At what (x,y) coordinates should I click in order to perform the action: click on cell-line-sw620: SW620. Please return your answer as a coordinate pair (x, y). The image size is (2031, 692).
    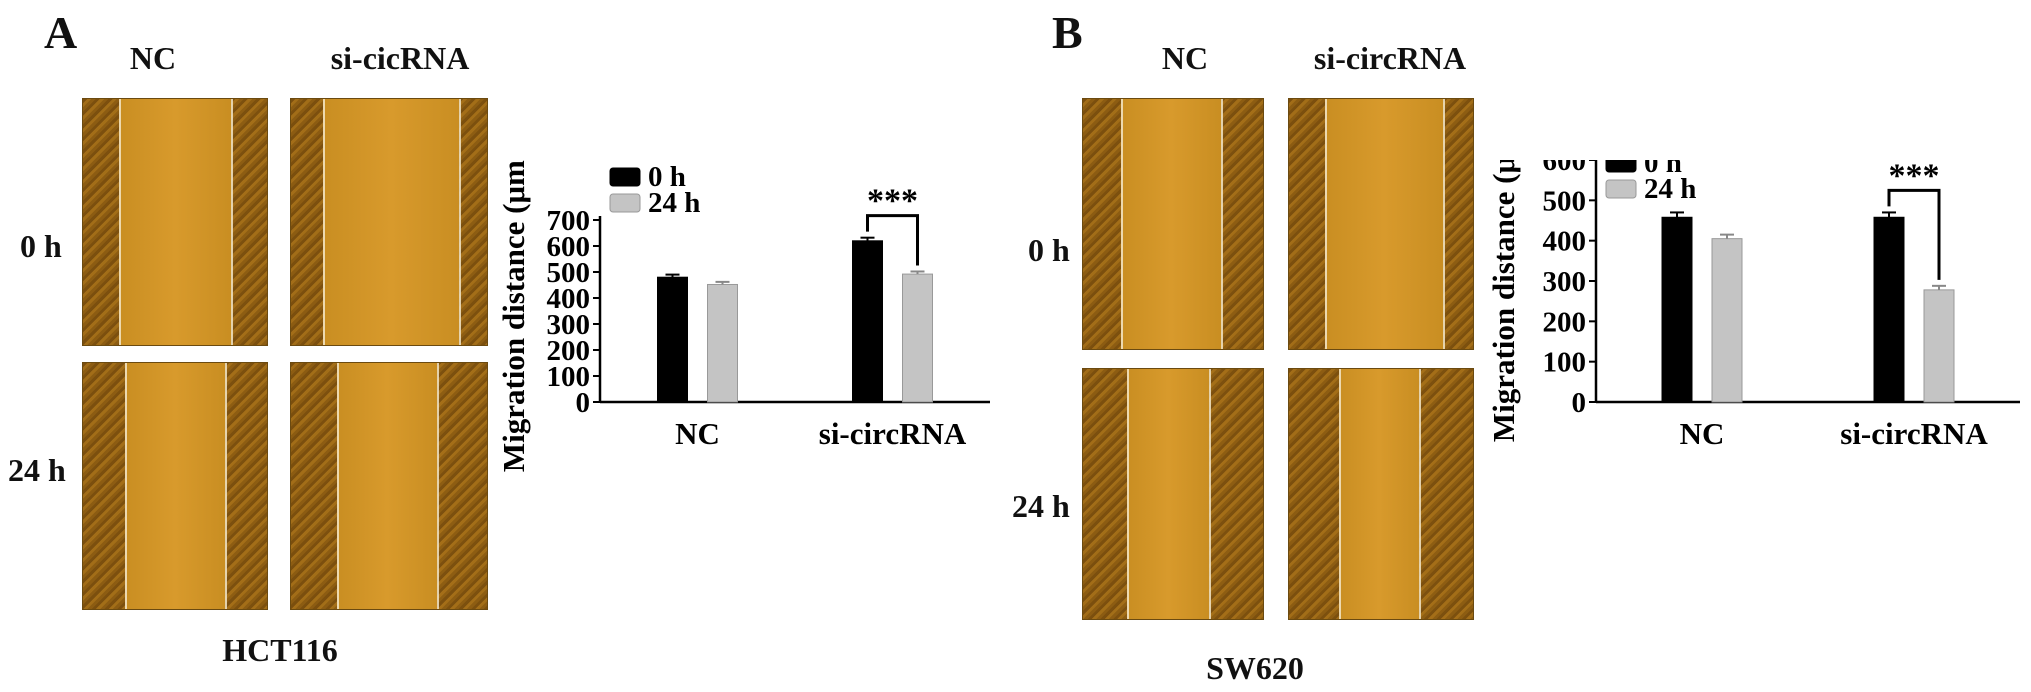
    Looking at the image, I should click on (1255, 668).